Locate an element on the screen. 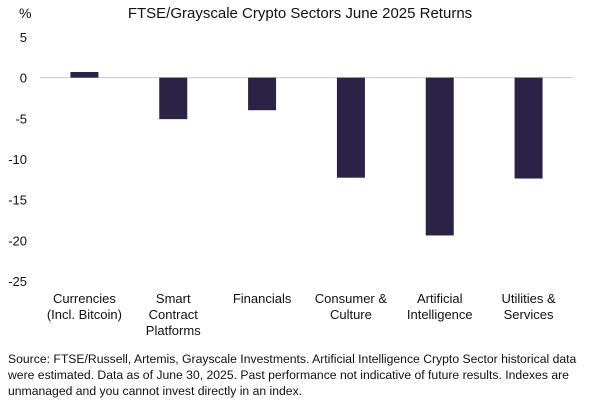 The width and height of the screenshot is (600, 400). x-category-label: Currencies (Incl. Bitcoin) is located at coordinates (84, 306).